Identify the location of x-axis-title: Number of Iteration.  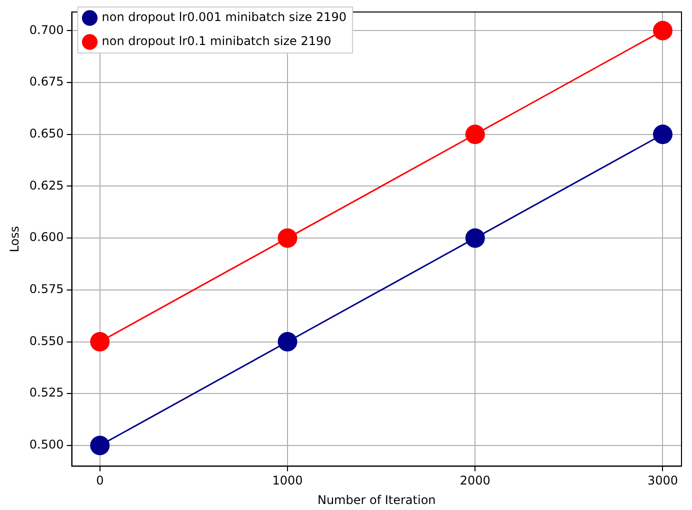
(376, 499).